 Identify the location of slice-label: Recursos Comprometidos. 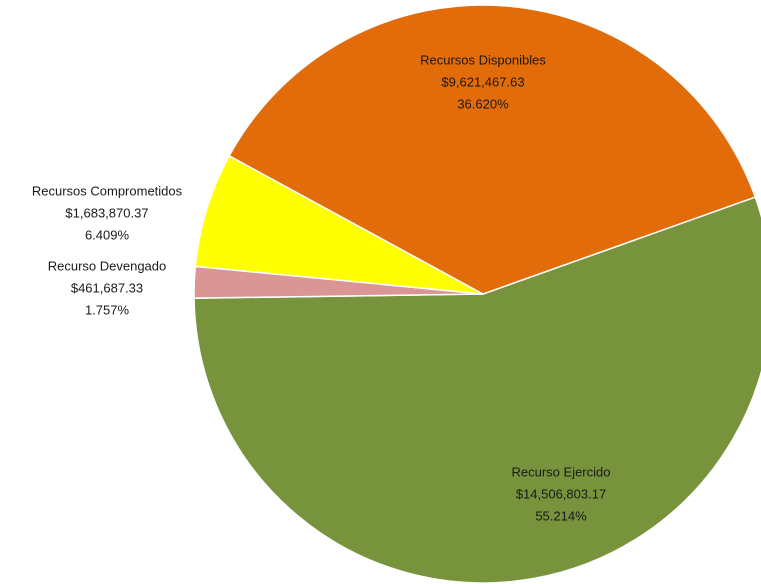
(107, 190).